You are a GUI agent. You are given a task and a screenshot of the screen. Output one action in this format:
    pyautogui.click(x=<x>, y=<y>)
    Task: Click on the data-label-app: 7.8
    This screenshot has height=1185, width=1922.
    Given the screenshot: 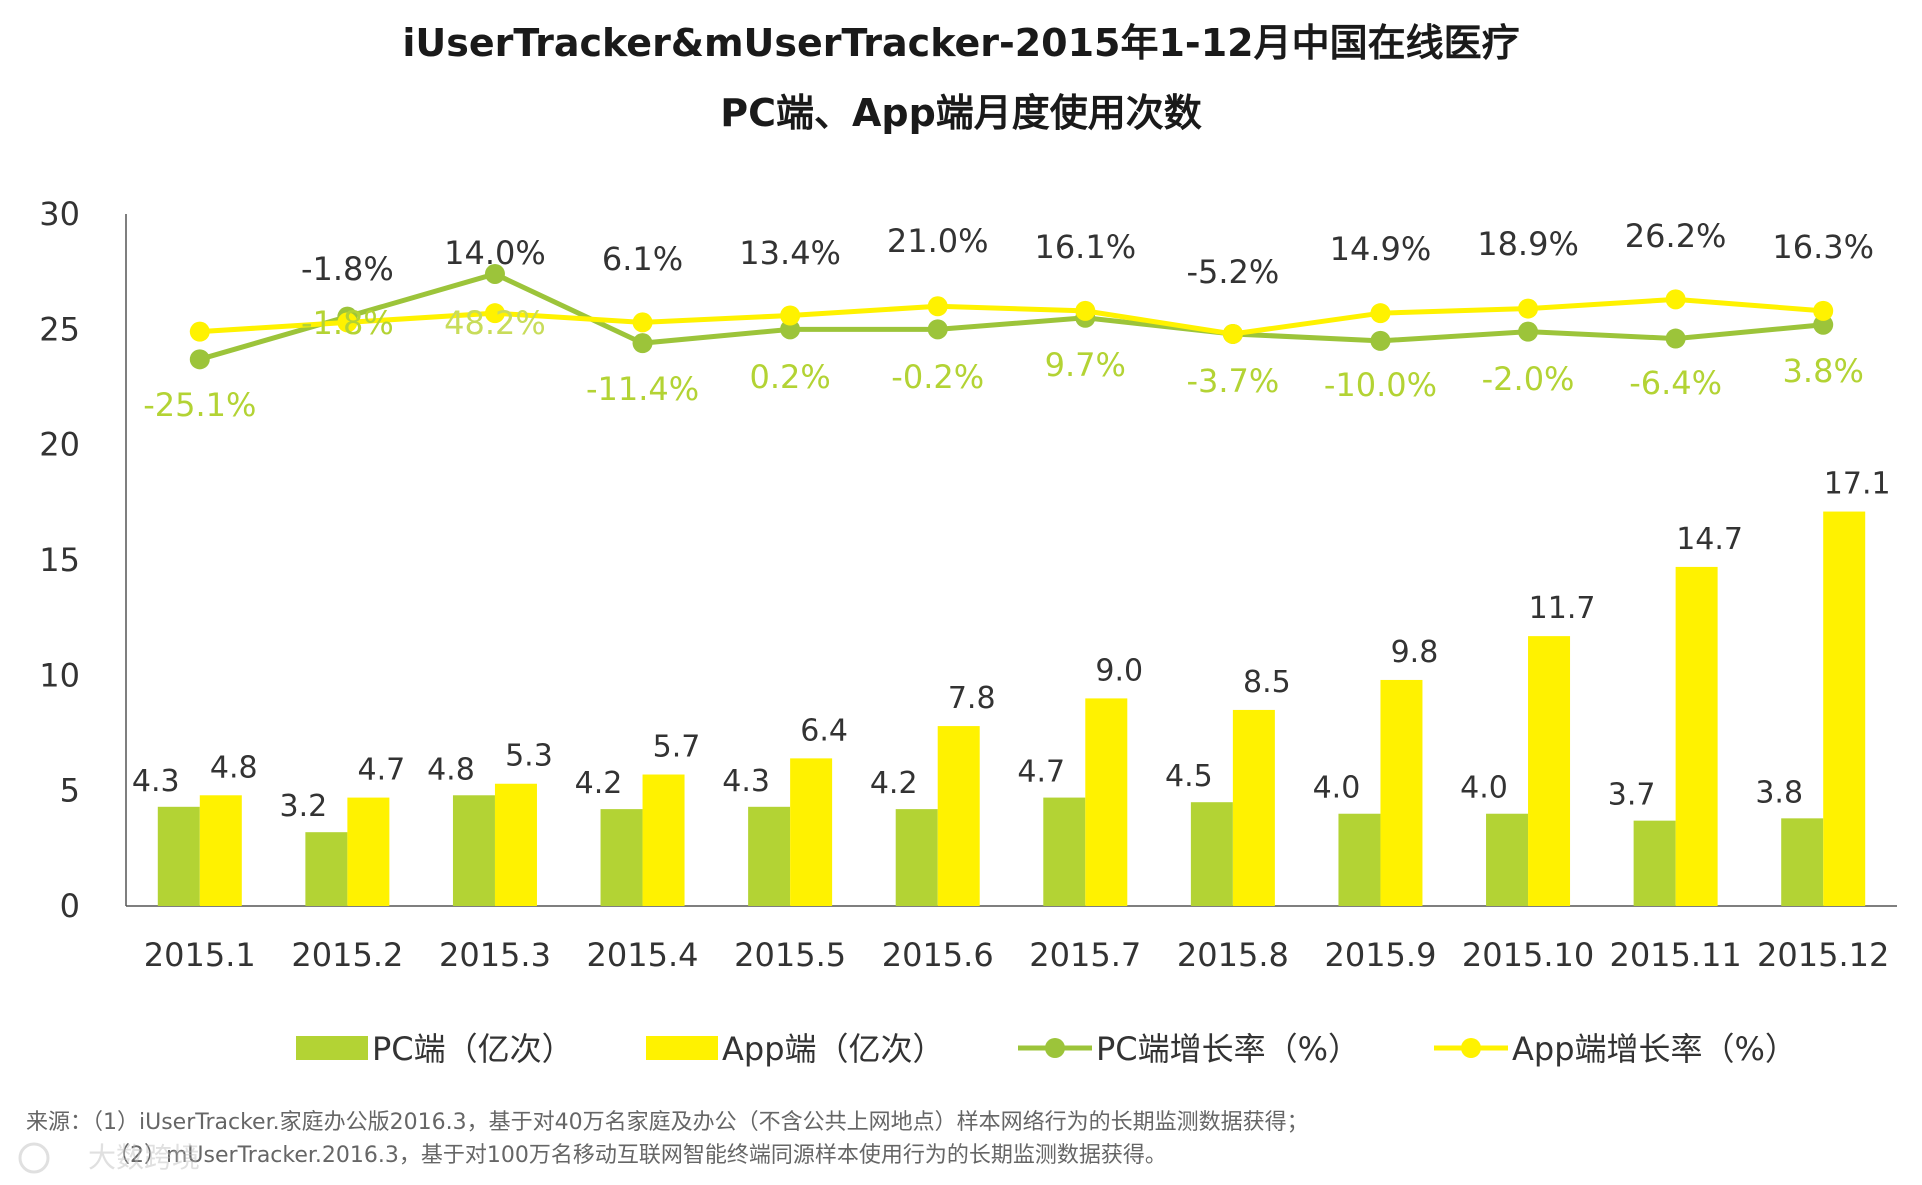 What is the action you would take?
    pyautogui.click(x=972, y=698)
    